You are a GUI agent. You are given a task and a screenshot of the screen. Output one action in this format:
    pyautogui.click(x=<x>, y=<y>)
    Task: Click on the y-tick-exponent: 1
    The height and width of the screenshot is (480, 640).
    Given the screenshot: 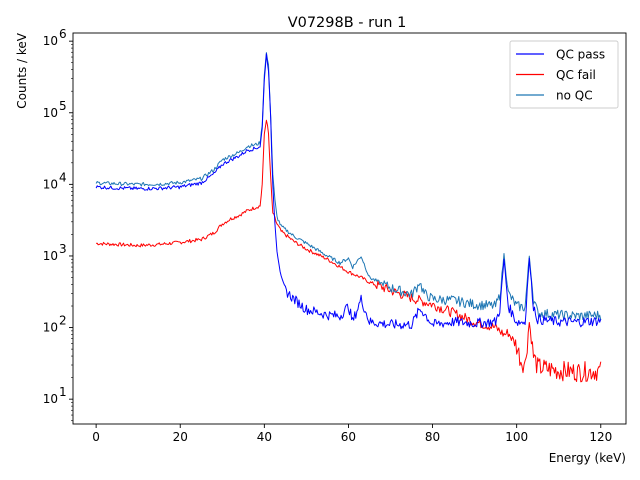 What is the action you would take?
    pyautogui.click(x=63, y=392)
    